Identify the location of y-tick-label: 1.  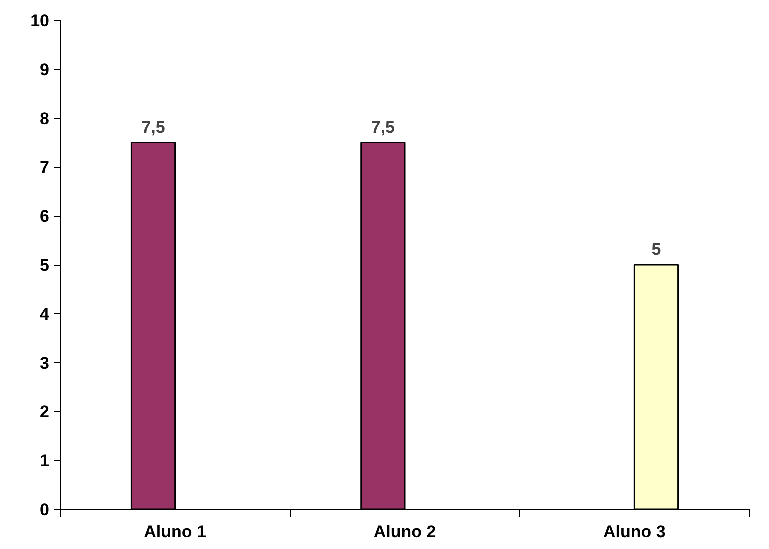
(45, 461).